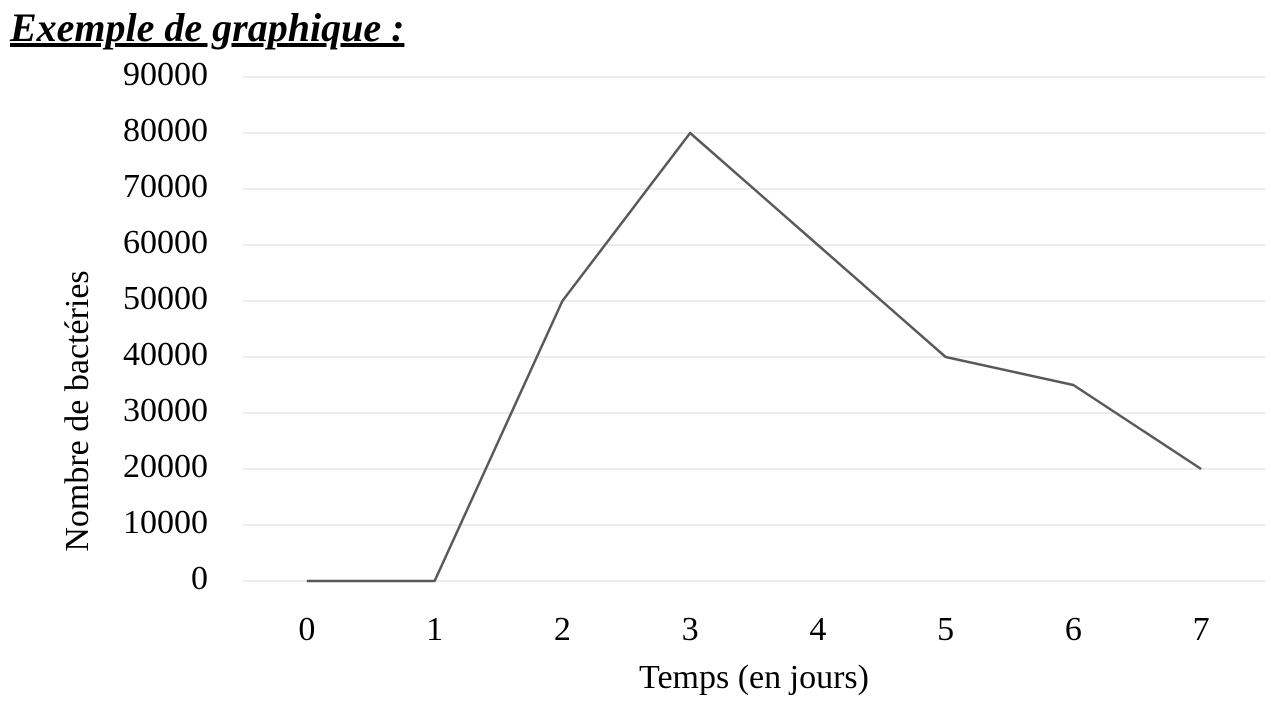 The width and height of the screenshot is (1280, 720). What do you see at coordinates (165, 410) in the screenshot?
I see `y-tick-label: 30000` at bounding box center [165, 410].